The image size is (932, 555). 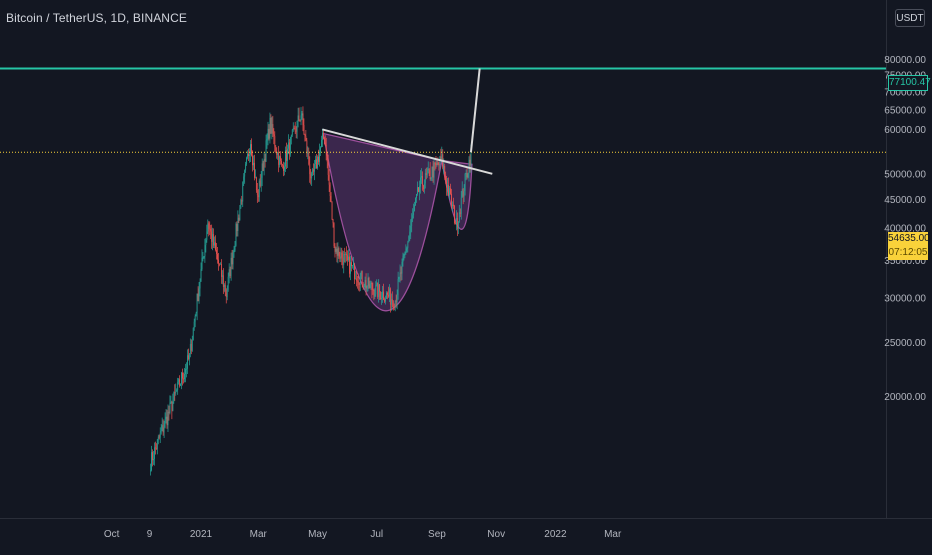 What do you see at coordinates (905, 200) in the screenshot?
I see `price-tick-label: 45000.00` at bounding box center [905, 200].